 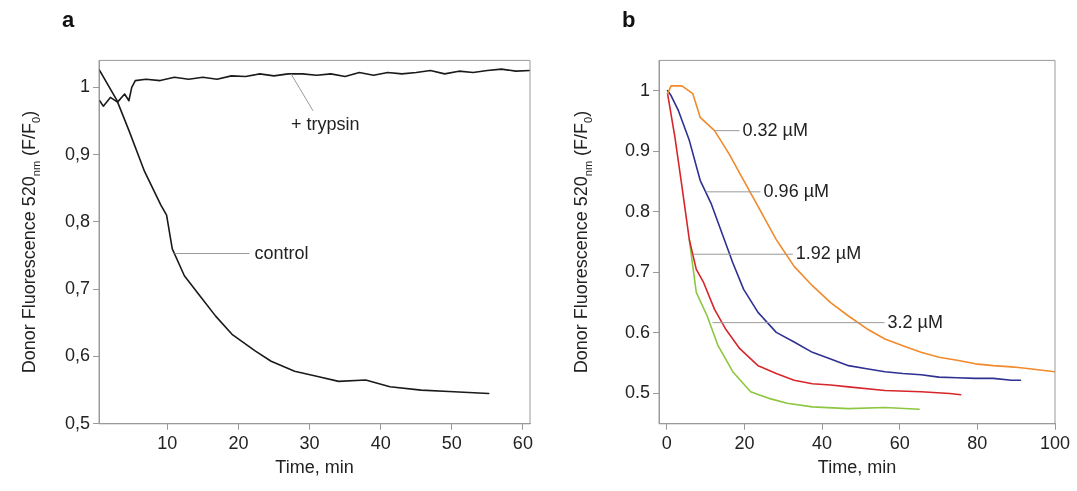 What do you see at coordinates (666, 442) in the screenshot?
I see `x-tick-label: 0` at bounding box center [666, 442].